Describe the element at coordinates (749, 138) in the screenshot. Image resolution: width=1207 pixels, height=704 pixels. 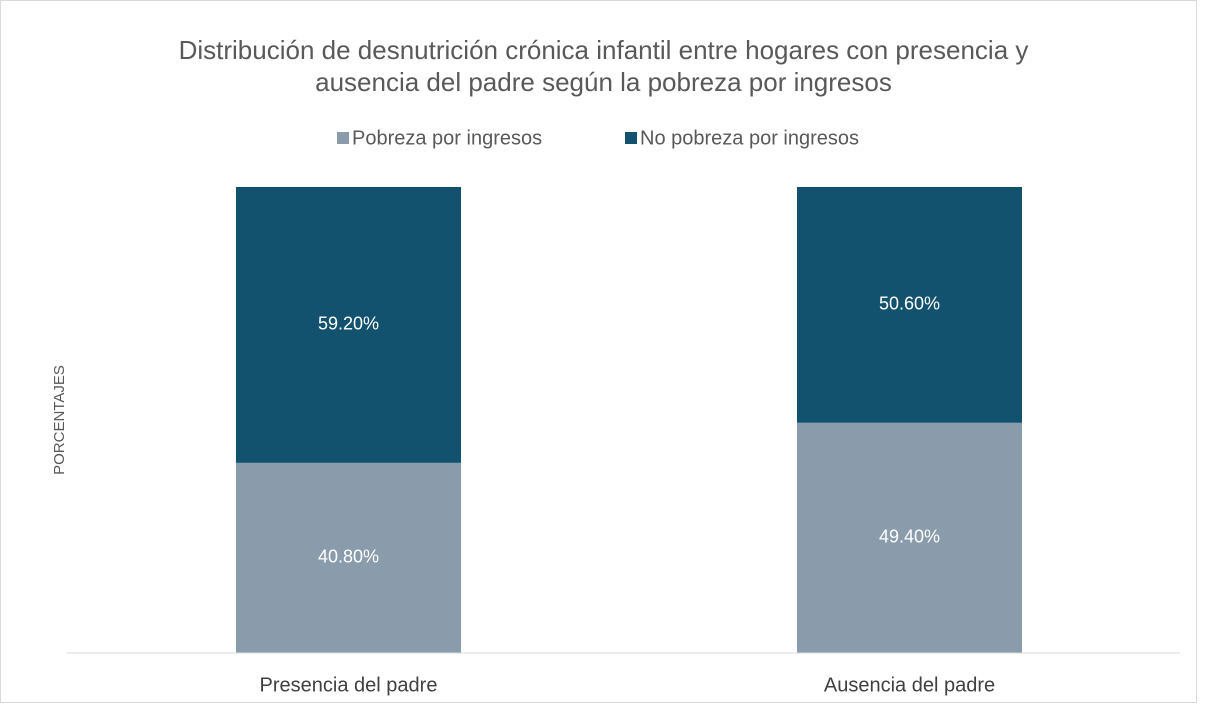
I see `legend-label: No pobreza por ingresos` at that location.